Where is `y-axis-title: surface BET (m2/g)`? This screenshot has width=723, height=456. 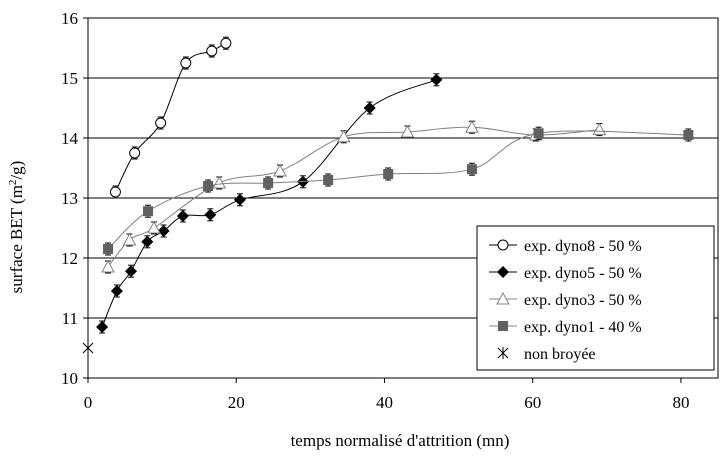
y-axis-title: surface BET (m2/g) is located at coordinates (16, 227).